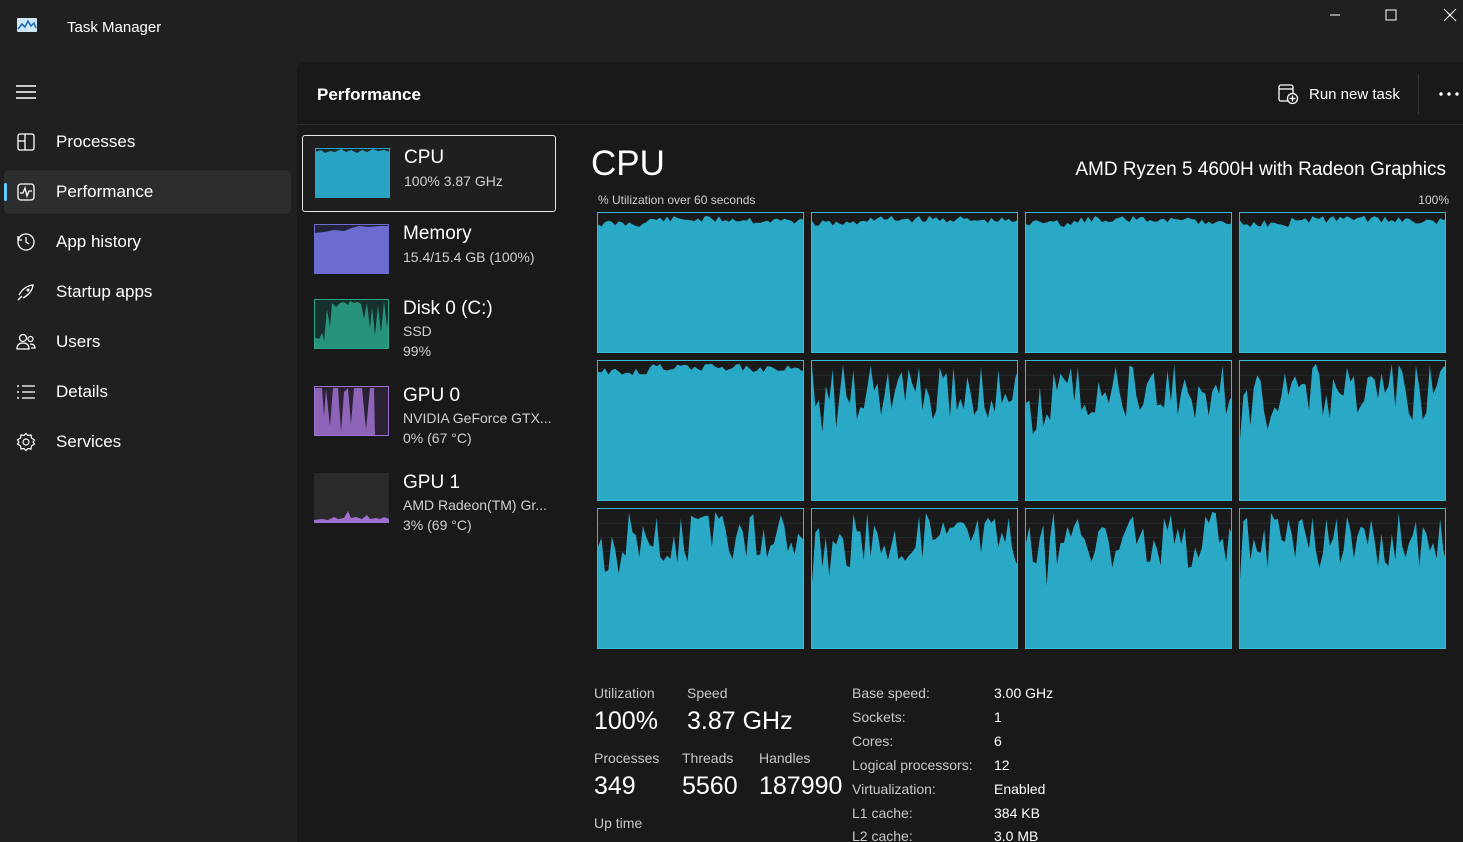 Image resolution: width=1463 pixels, height=842 pixels. What do you see at coordinates (105, 191) in the screenshot?
I see `sidebar-item-label: Performance` at bounding box center [105, 191].